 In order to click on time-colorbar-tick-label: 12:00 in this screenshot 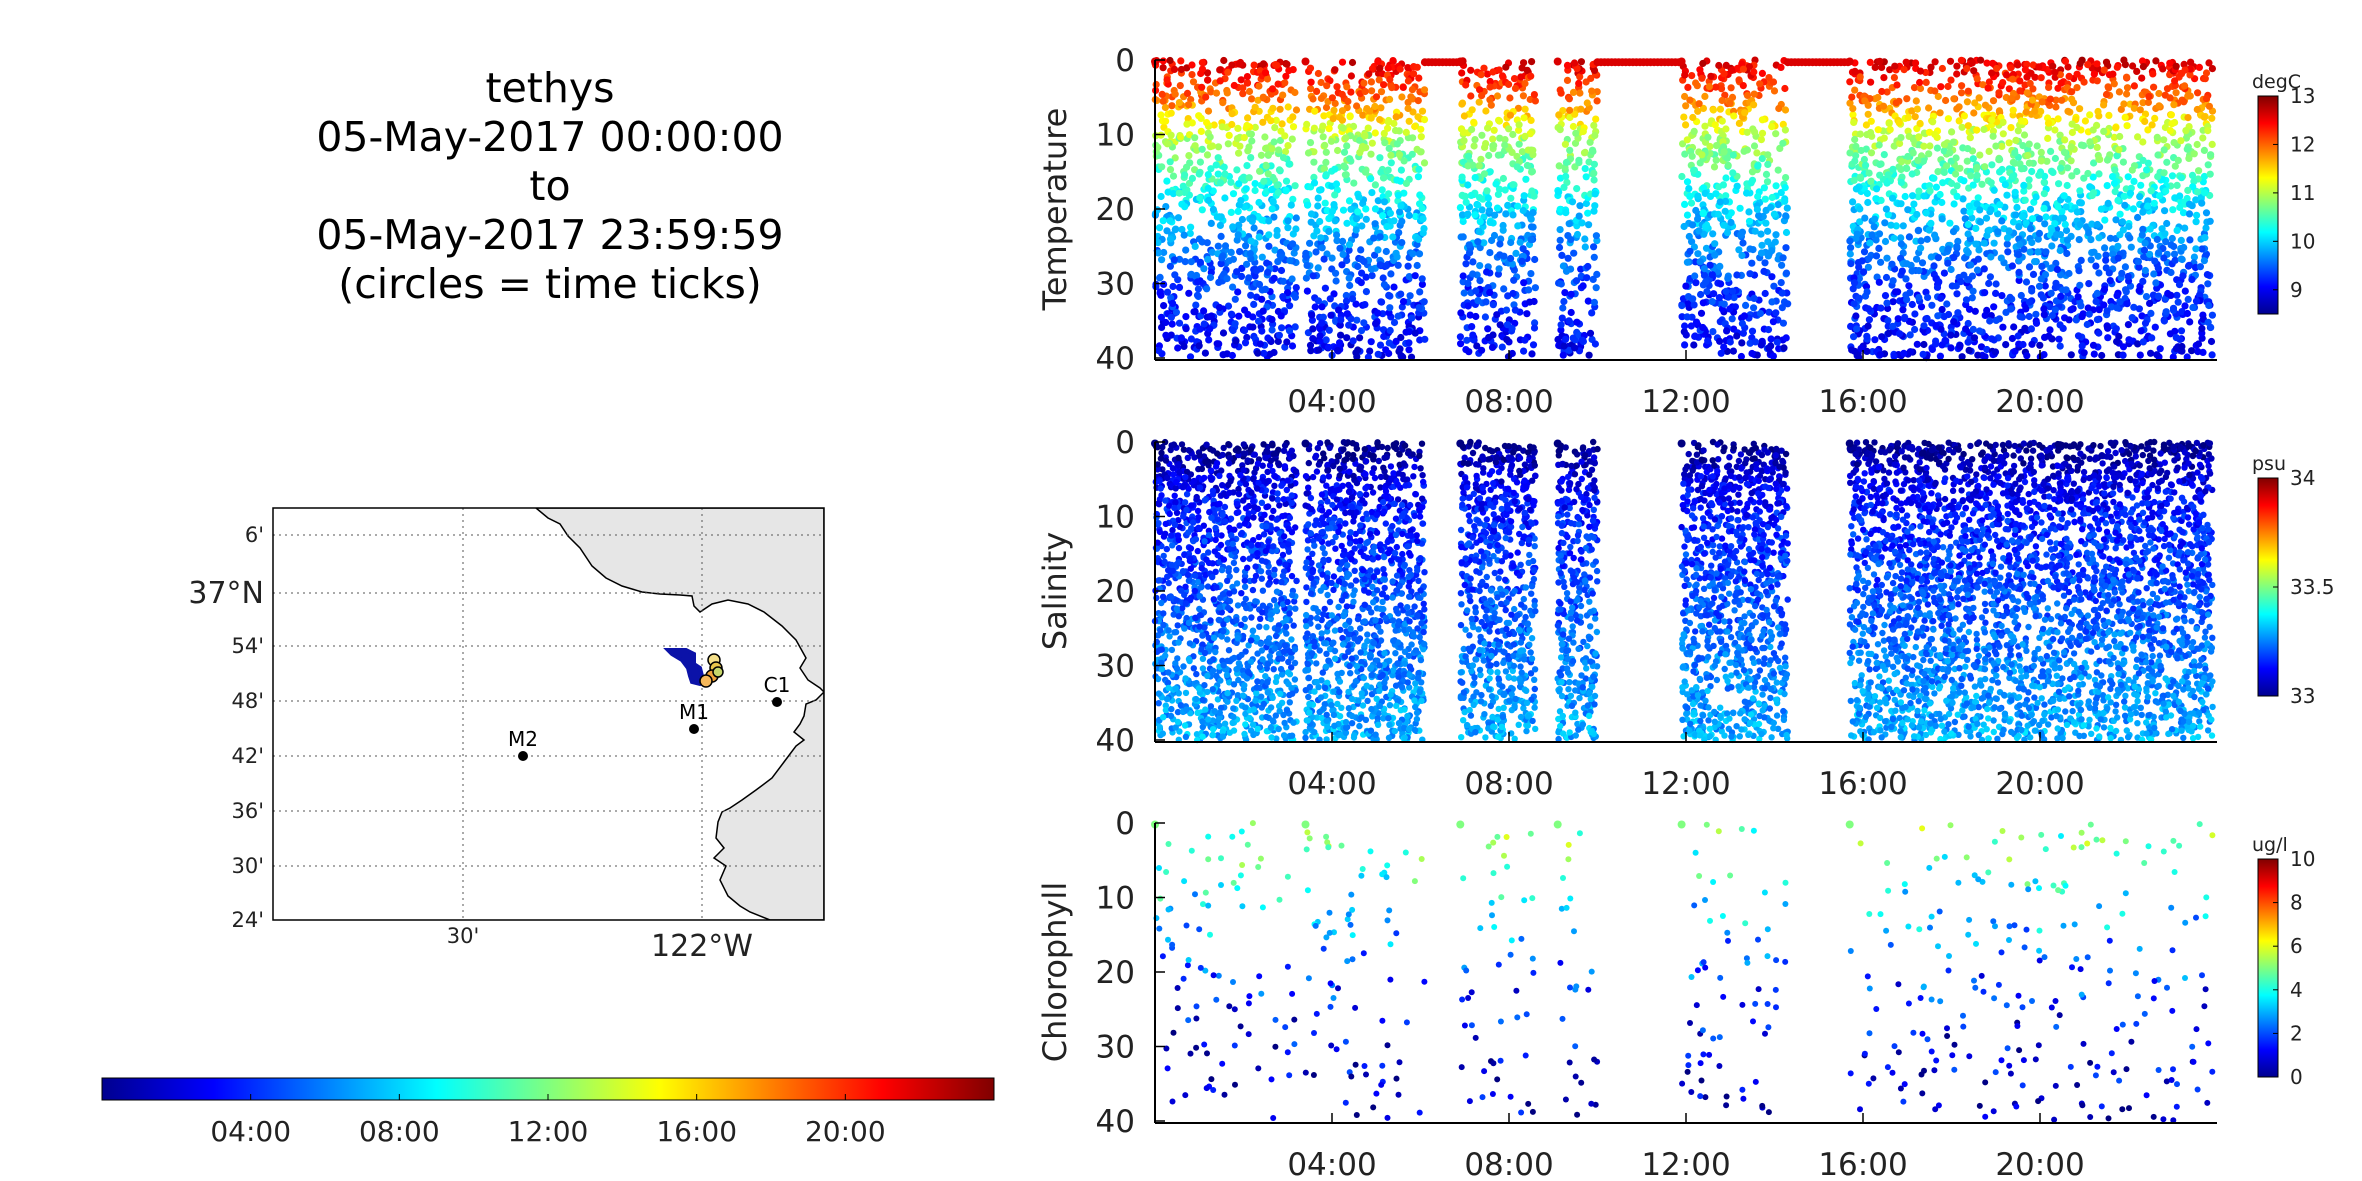, I will do `click(548, 1131)`.